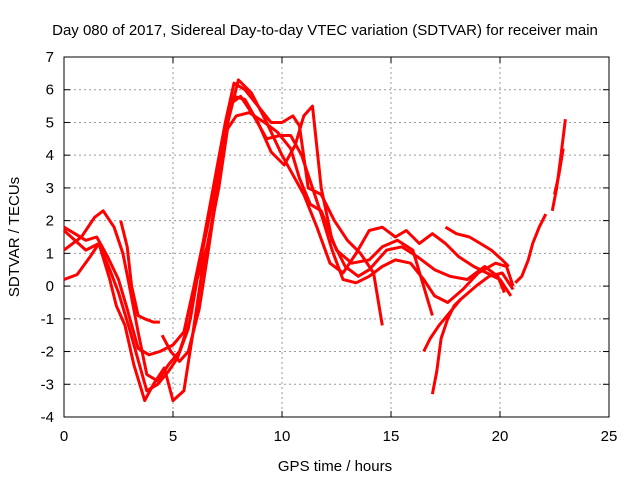 Image resolution: width=640 pixels, height=480 pixels. Describe the element at coordinates (50, 57) in the screenshot. I see `y-tick-label: 7` at that location.